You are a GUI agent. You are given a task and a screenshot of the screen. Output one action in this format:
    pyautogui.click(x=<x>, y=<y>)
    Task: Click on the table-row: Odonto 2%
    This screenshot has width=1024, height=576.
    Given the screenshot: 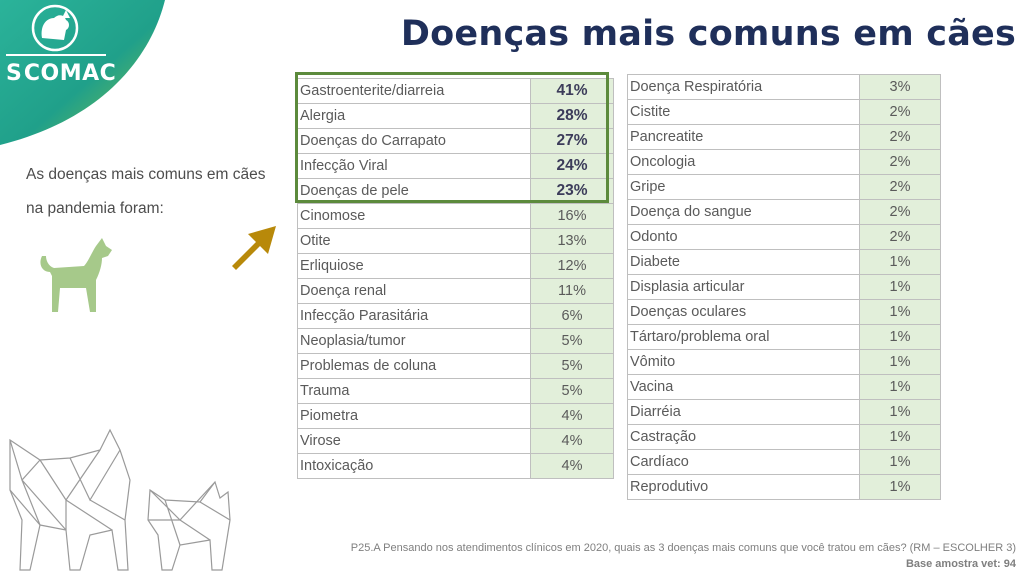 What is the action you would take?
    pyautogui.click(x=784, y=237)
    